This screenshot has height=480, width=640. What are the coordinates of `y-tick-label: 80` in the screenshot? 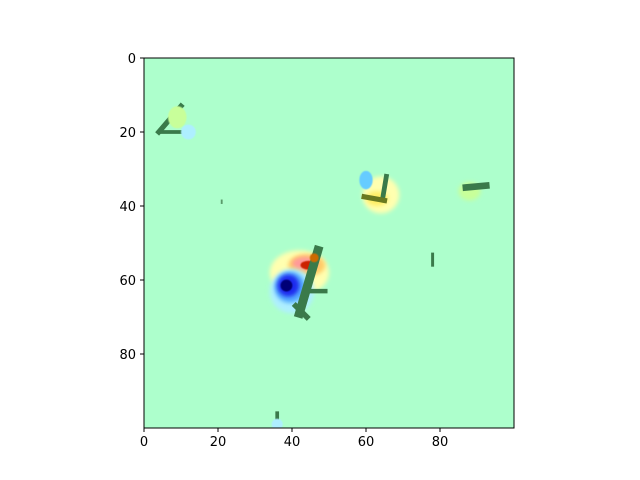 It's located at (127, 355).